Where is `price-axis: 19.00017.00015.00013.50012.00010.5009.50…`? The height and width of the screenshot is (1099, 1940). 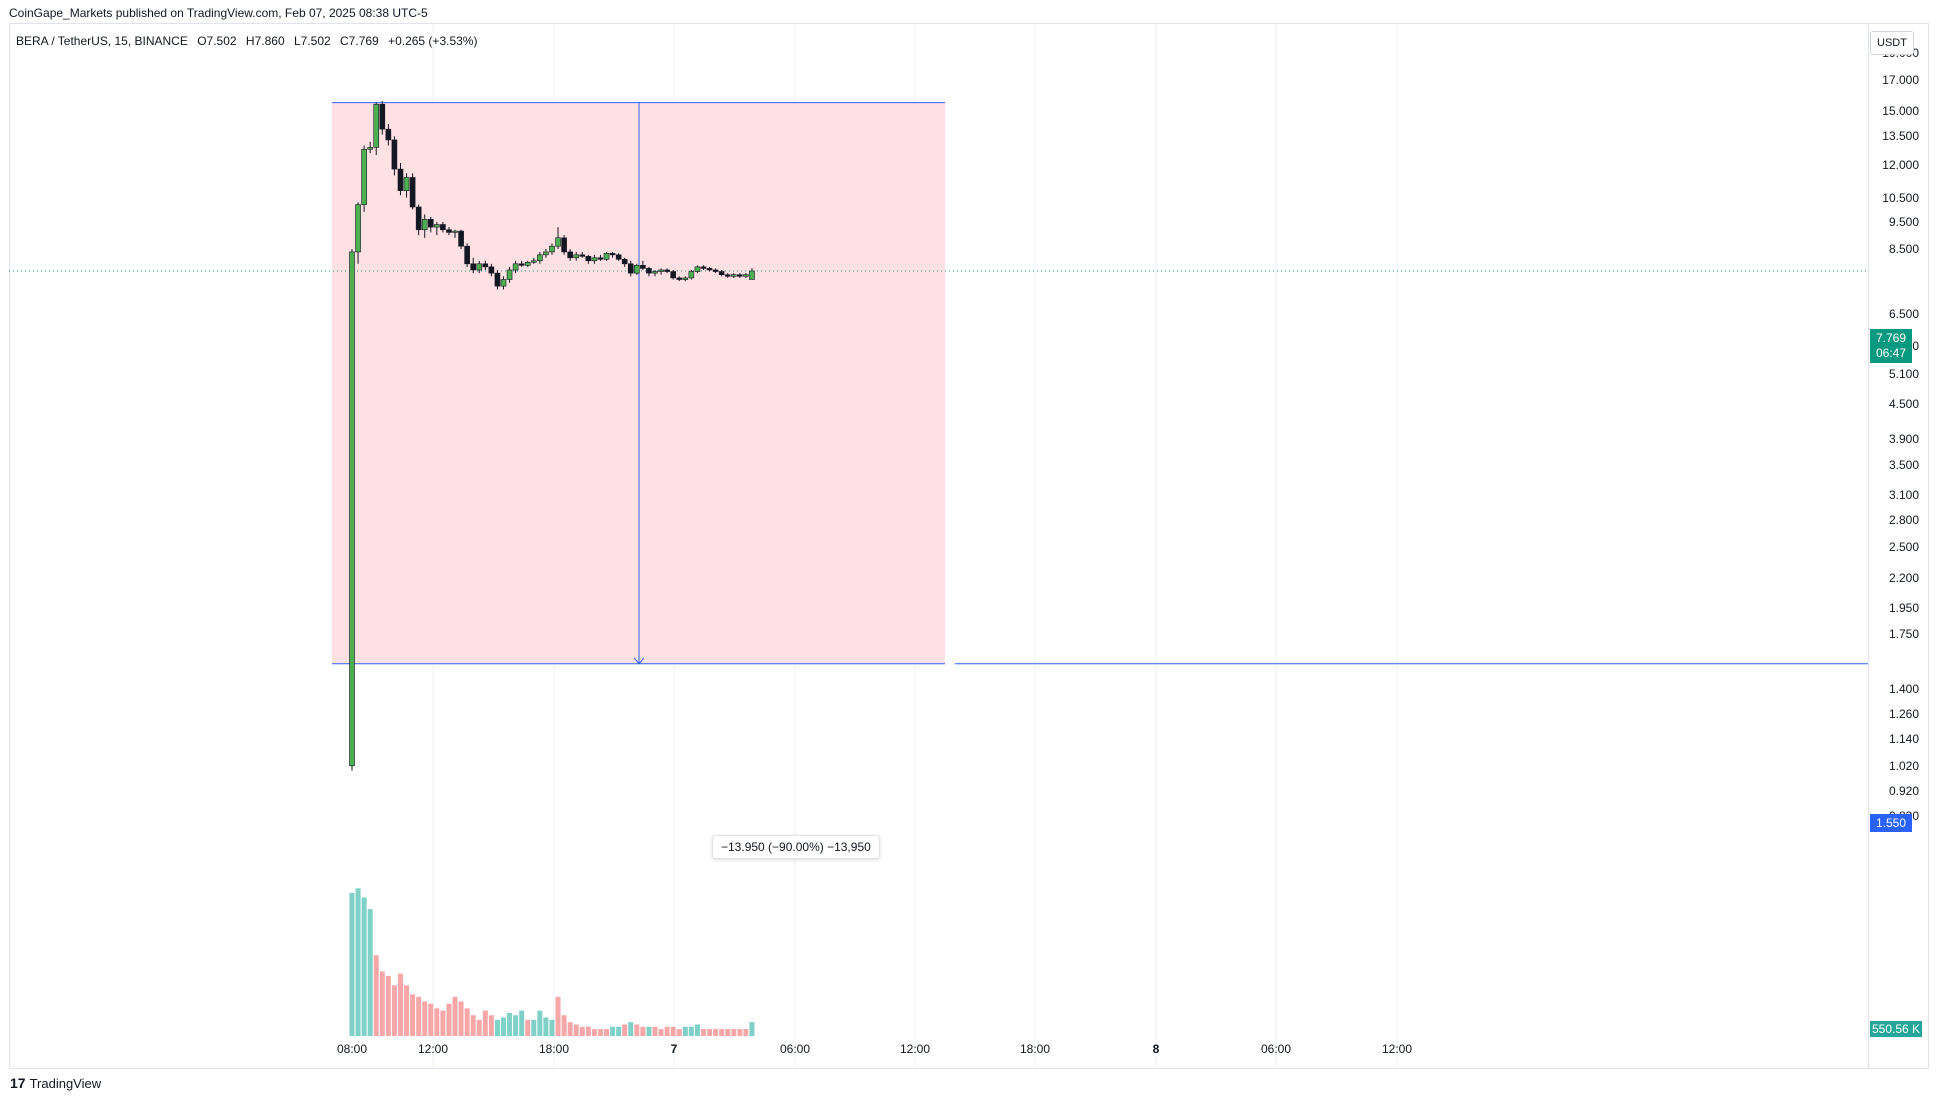
price-axis: 19.00017.00015.00013.50012.00010.5009.50… is located at coordinates (1899, 546).